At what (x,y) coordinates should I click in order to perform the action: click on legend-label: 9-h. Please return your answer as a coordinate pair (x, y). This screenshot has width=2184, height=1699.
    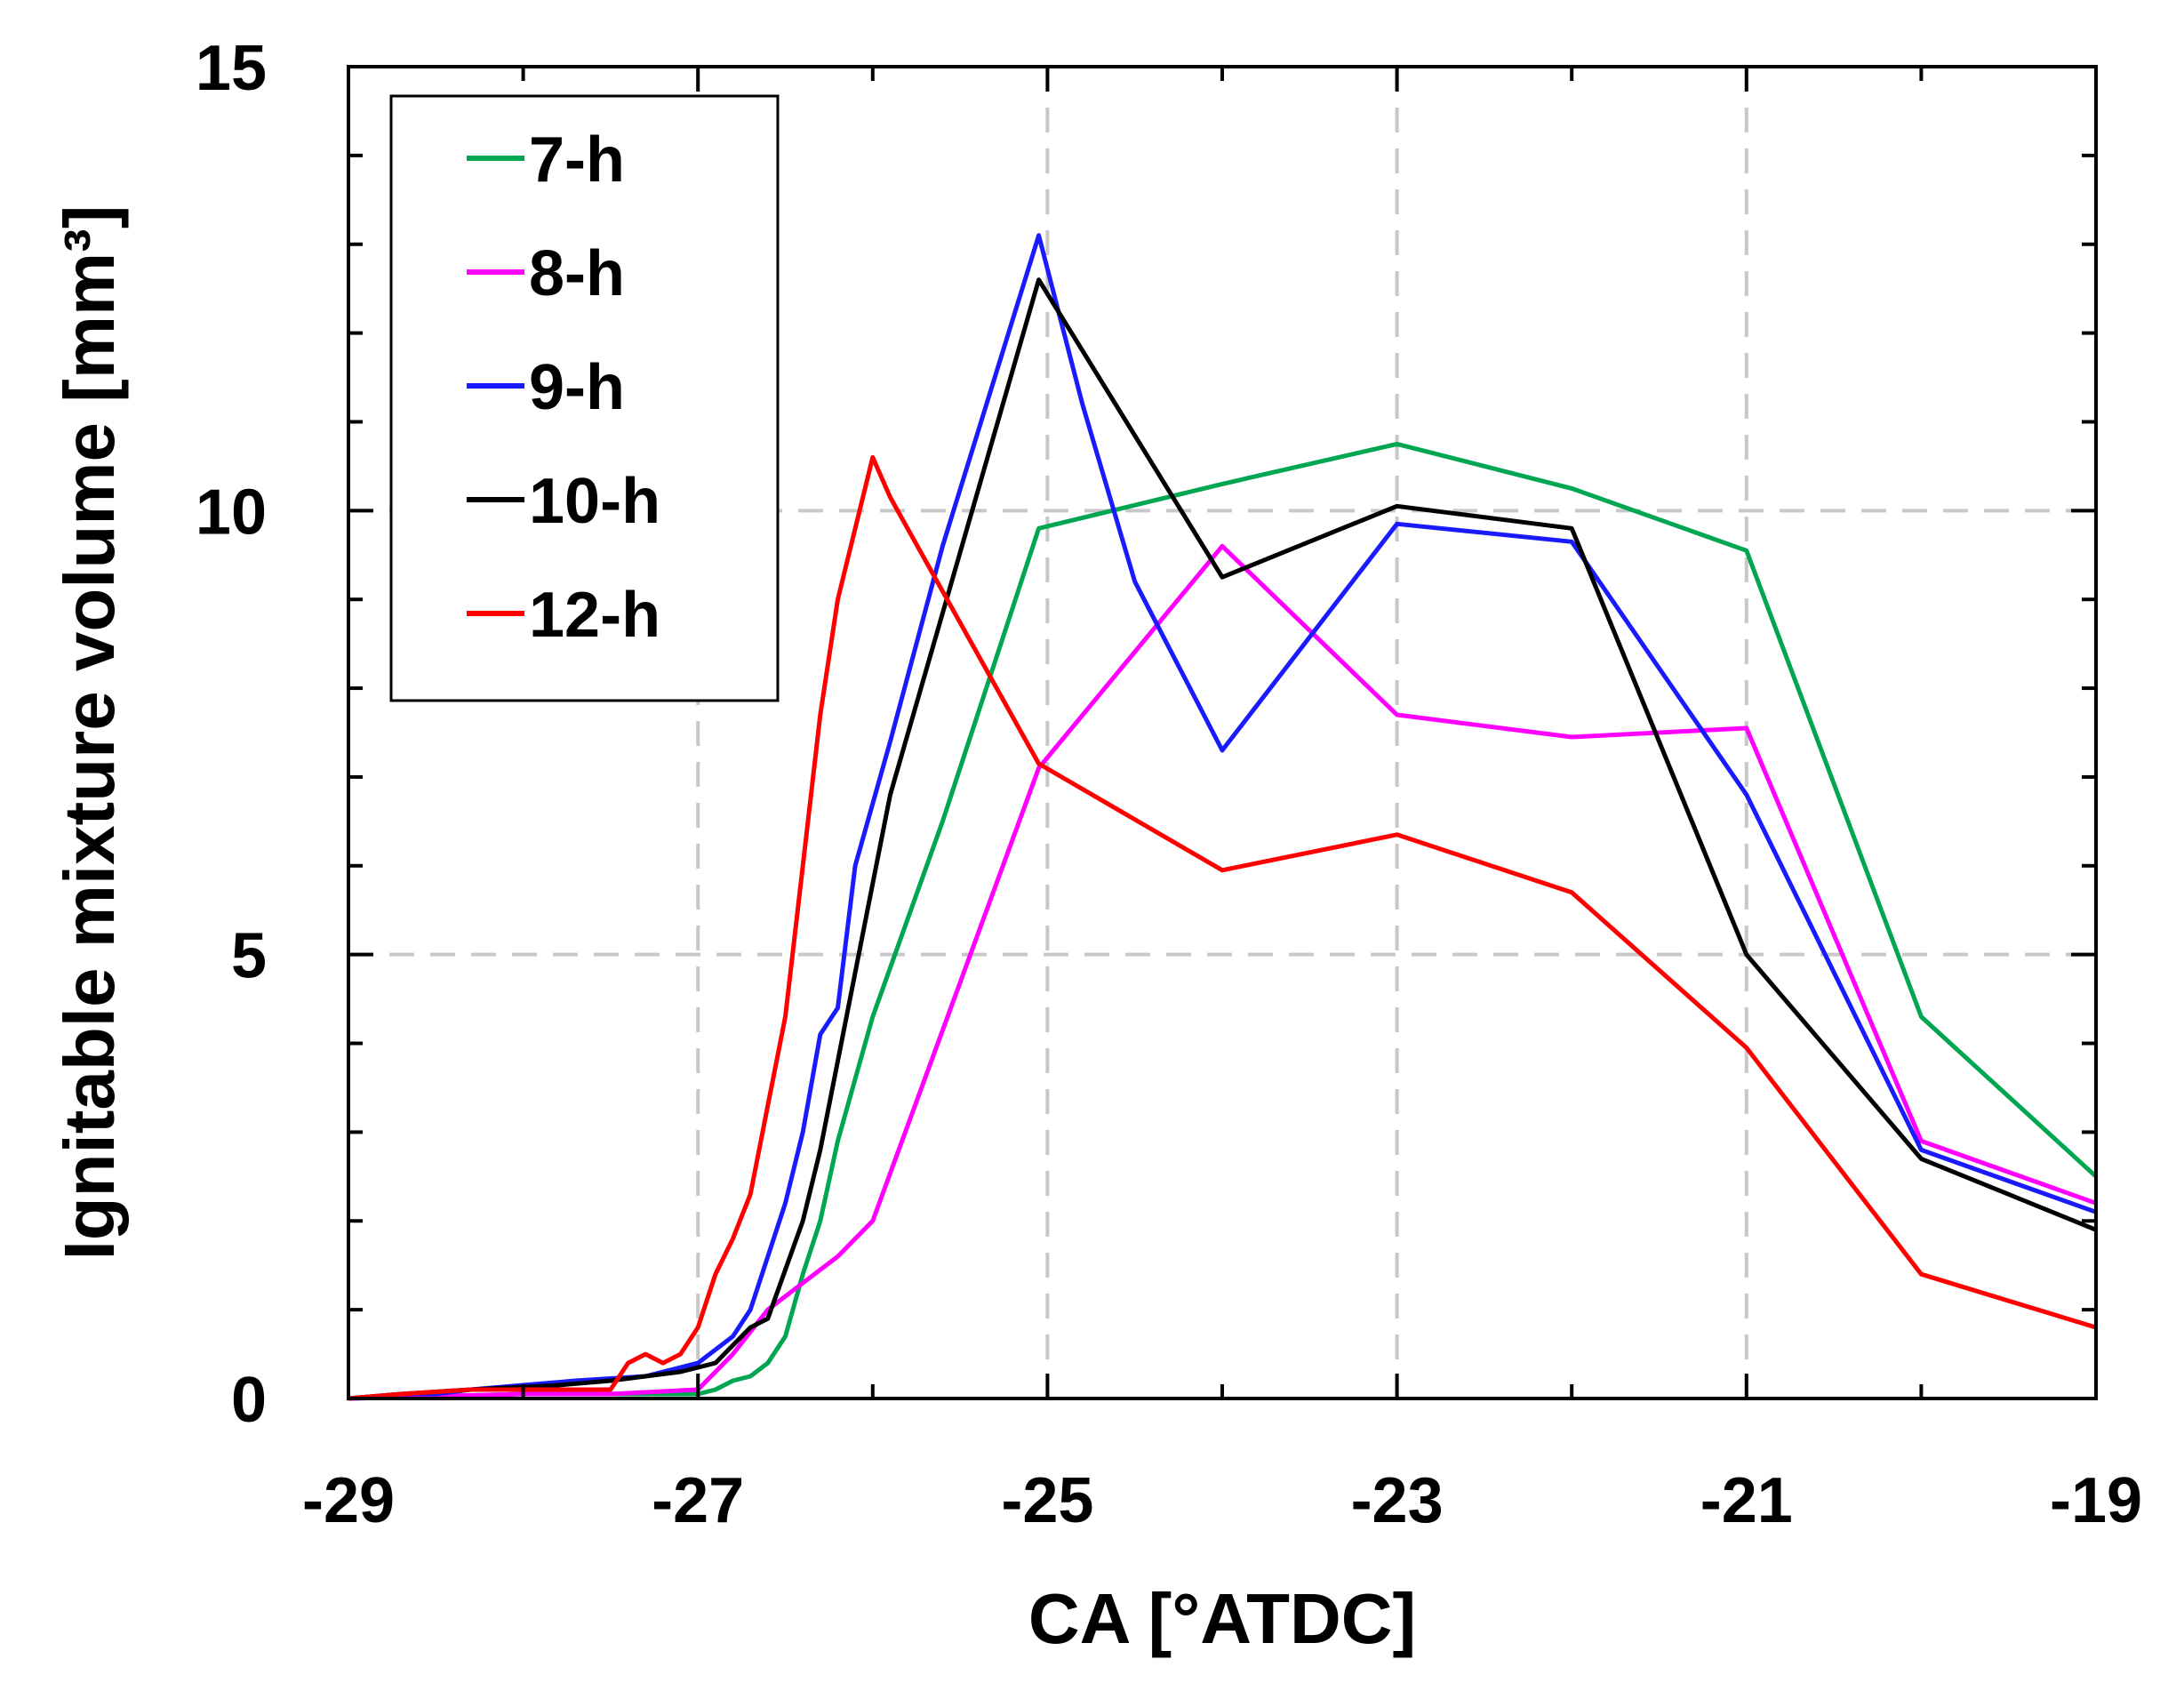
    Looking at the image, I should click on (577, 387).